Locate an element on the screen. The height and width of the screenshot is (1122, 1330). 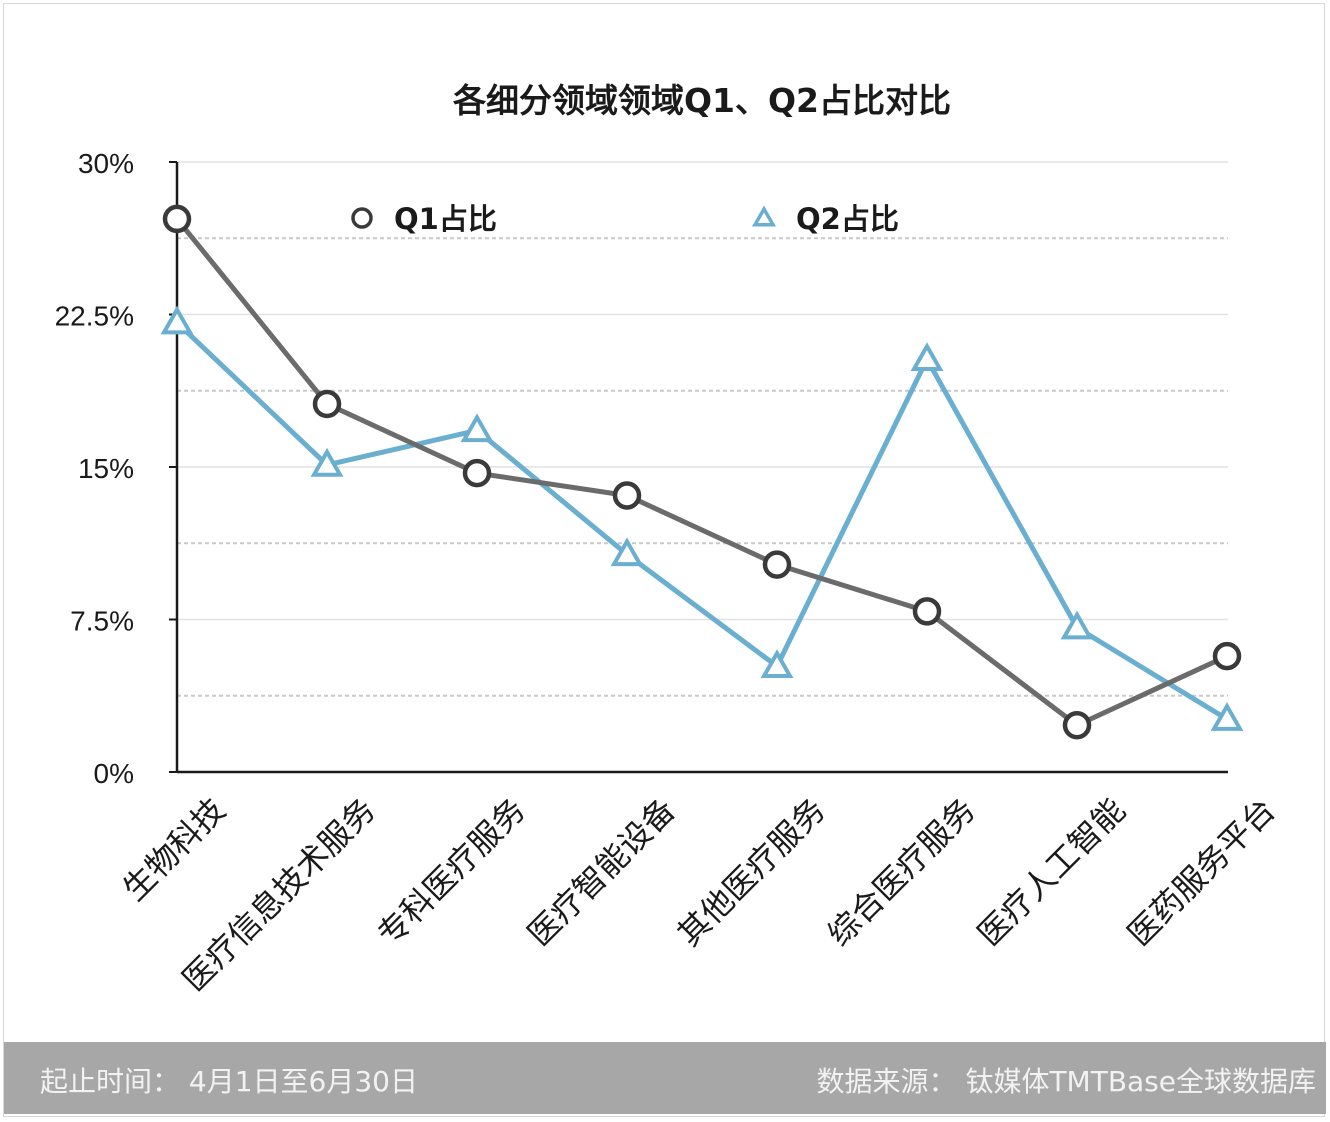
legend-marker-triangle is located at coordinates (764, 216).